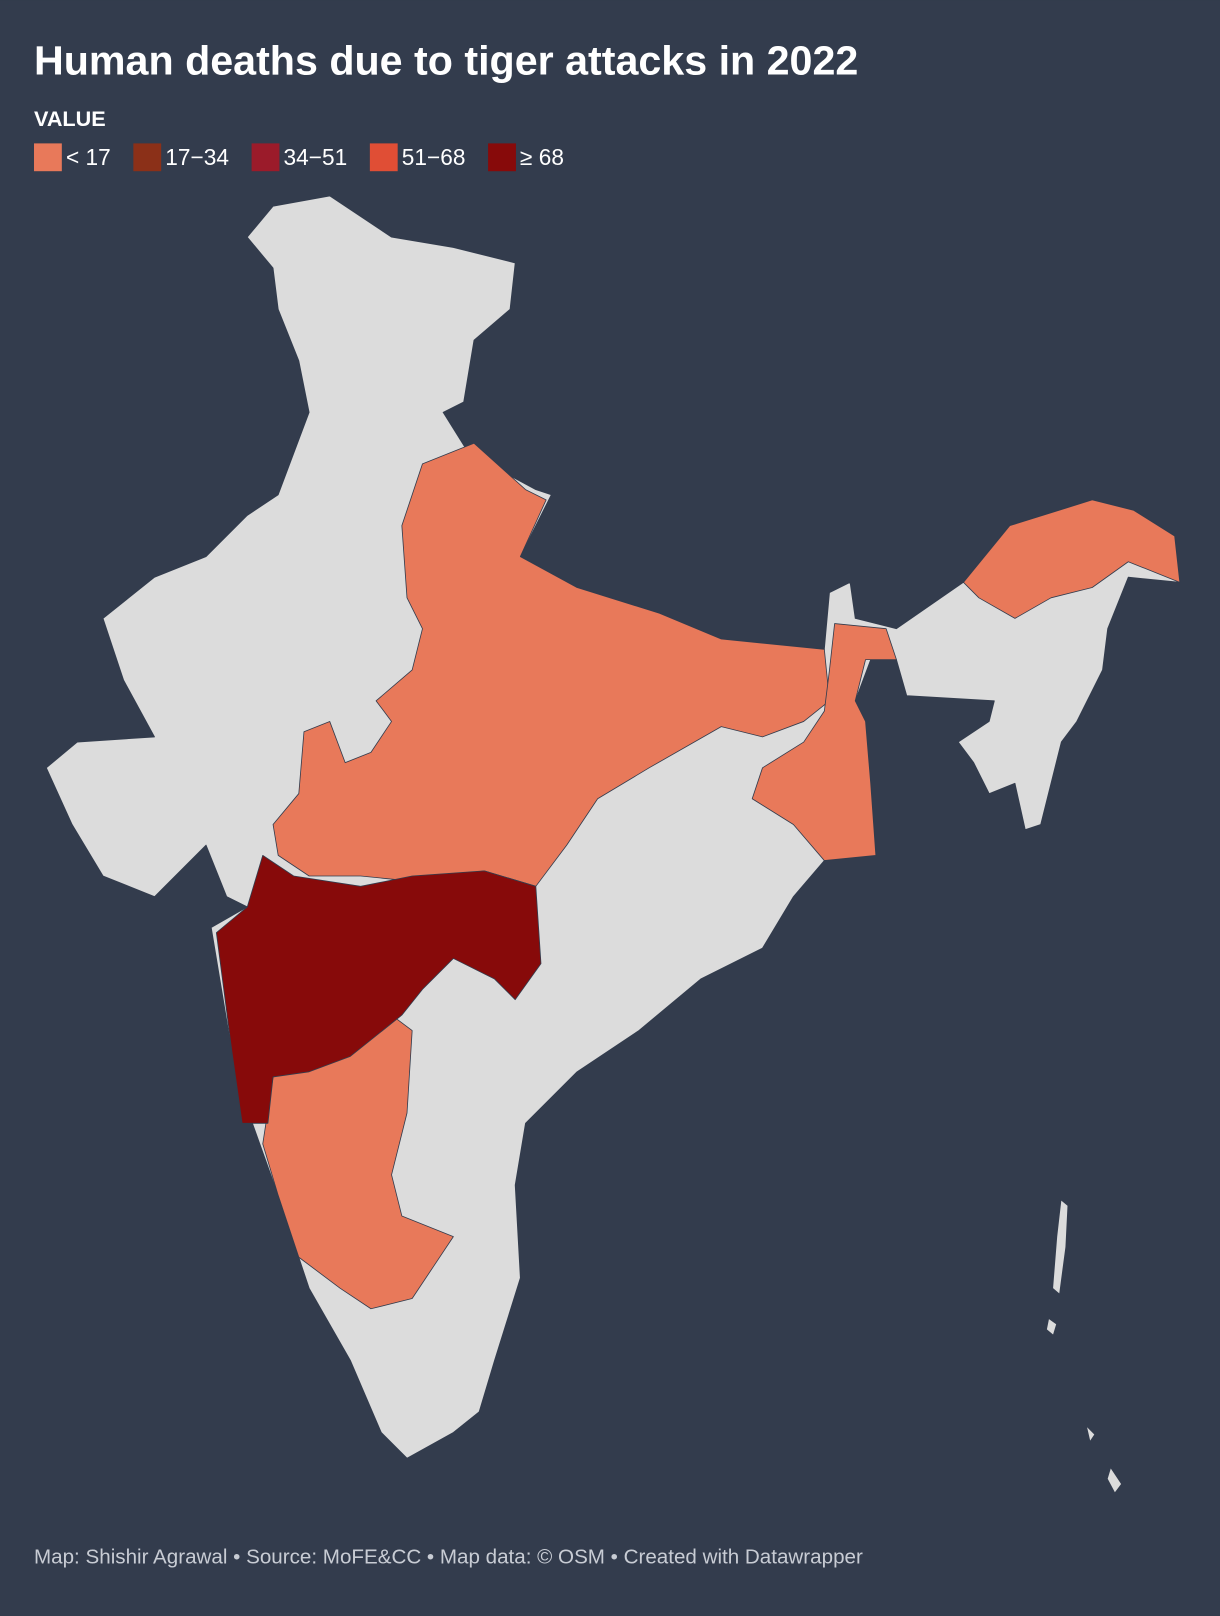 The height and width of the screenshot is (1616, 1220). Describe the element at coordinates (88, 157) in the screenshot. I see `legend-label: < 17` at that location.